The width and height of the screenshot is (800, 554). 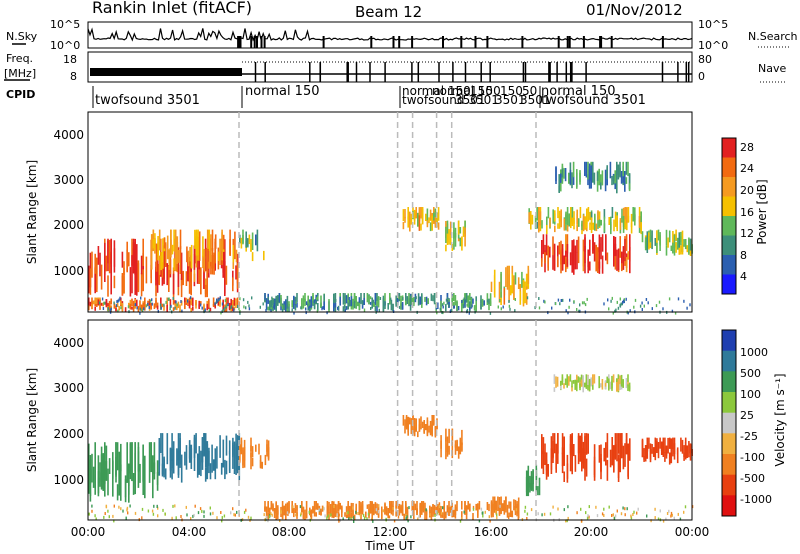 I want to click on freq-dense-band, so click(x=166, y=72).